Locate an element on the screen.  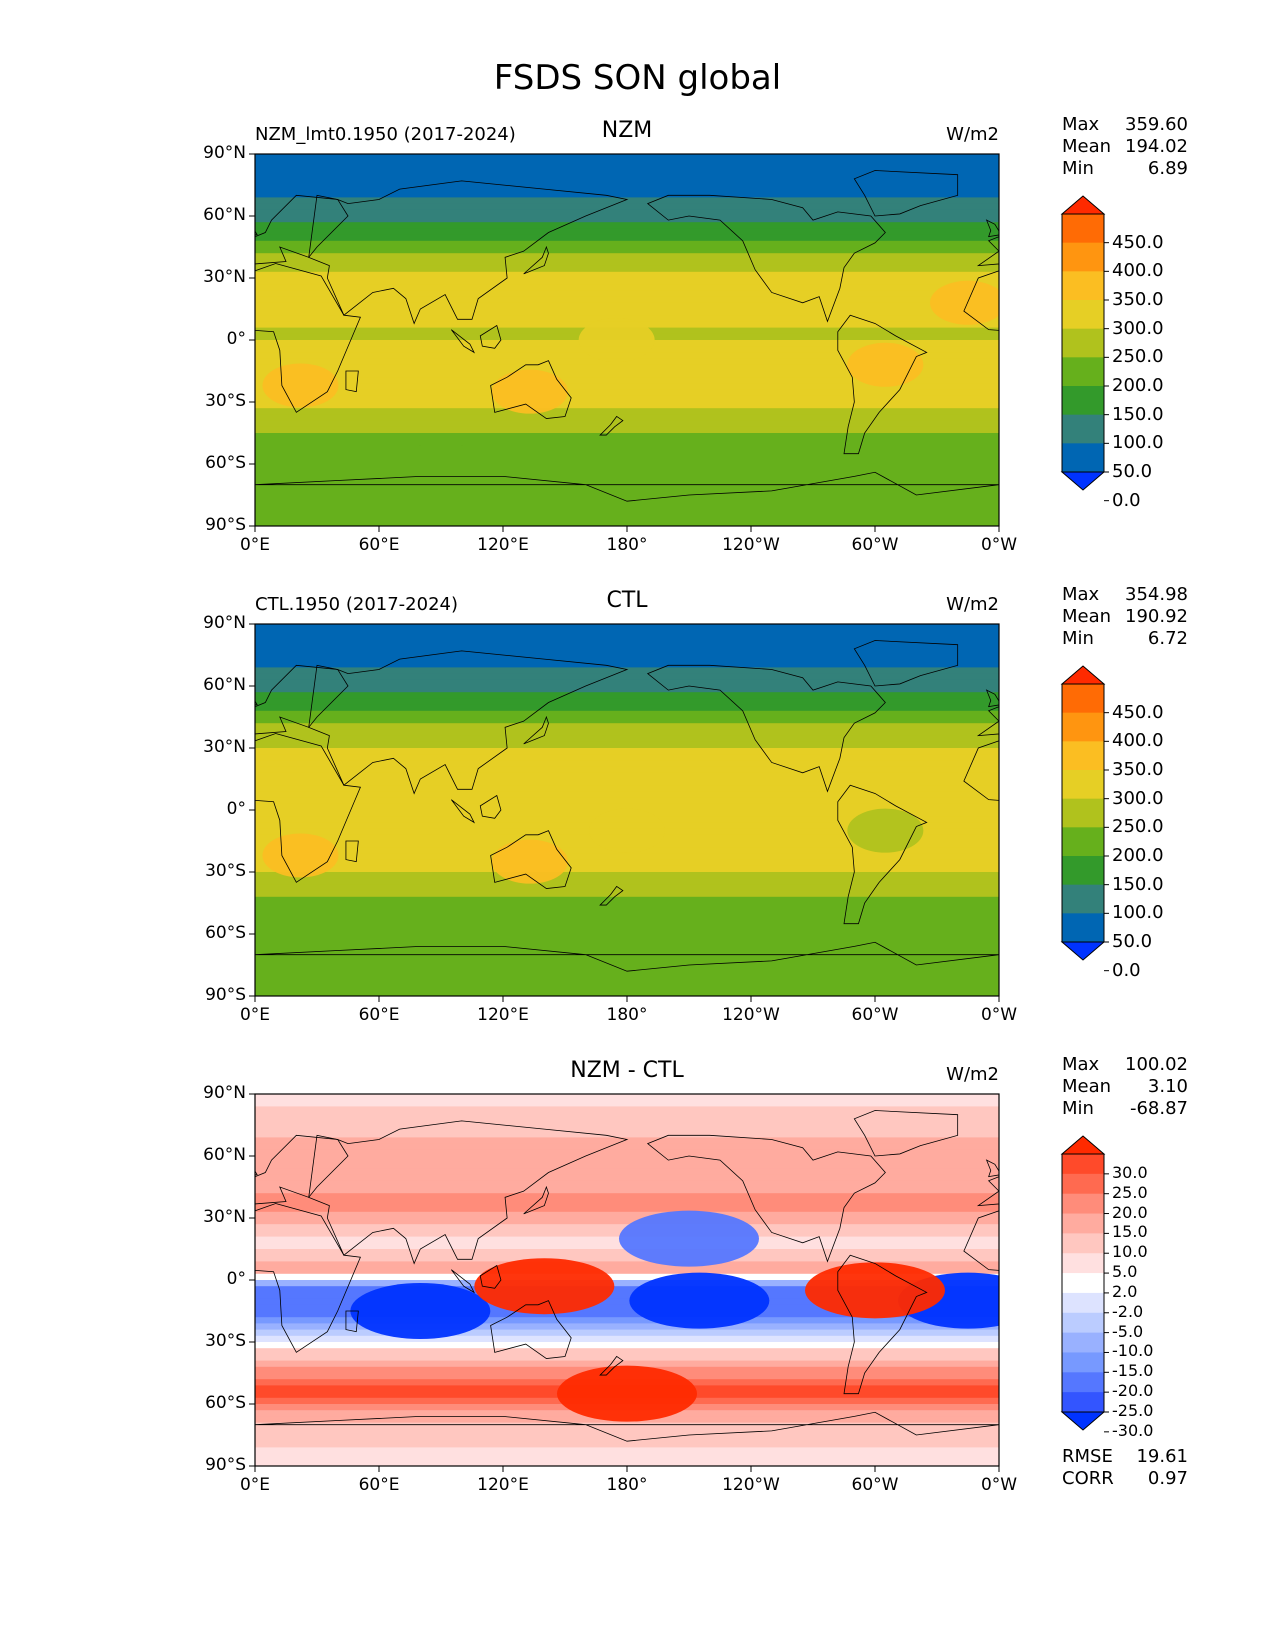
colorbar-extend-min is located at coordinates (1083, 481).